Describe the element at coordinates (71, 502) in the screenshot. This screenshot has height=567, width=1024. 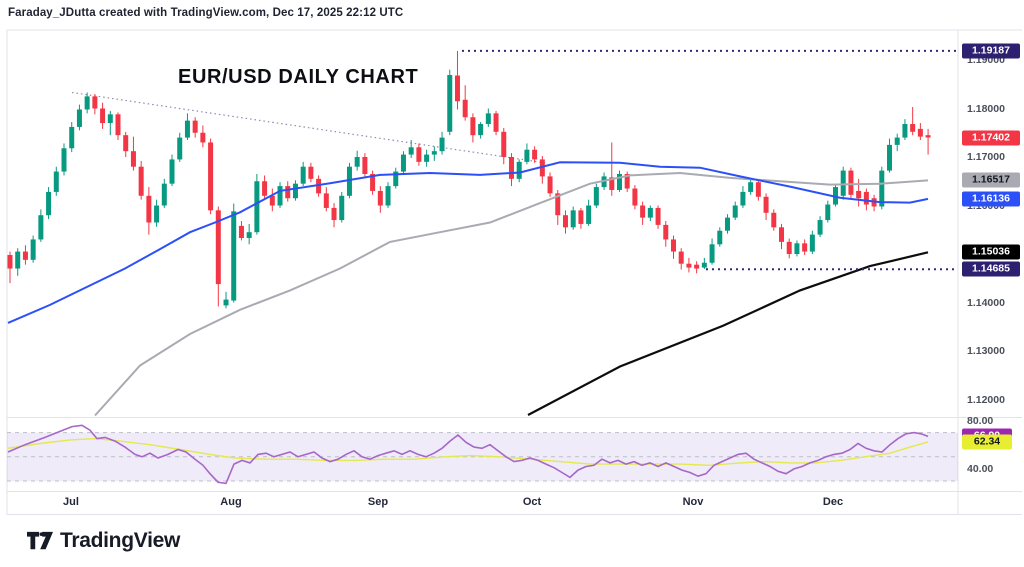
I see `month-label-jul: Jul` at that location.